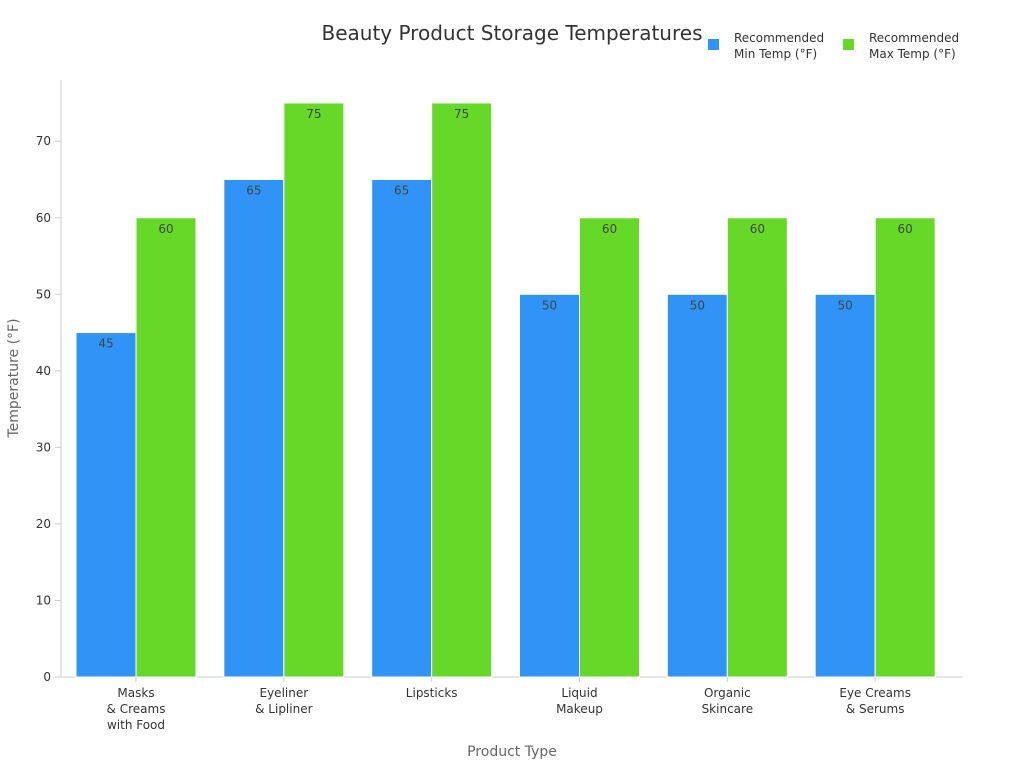 The width and height of the screenshot is (1024, 768). Describe the element at coordinates (579, 701) in the screenshot. I see `x-category-label: Liquid Makeup` at that location.